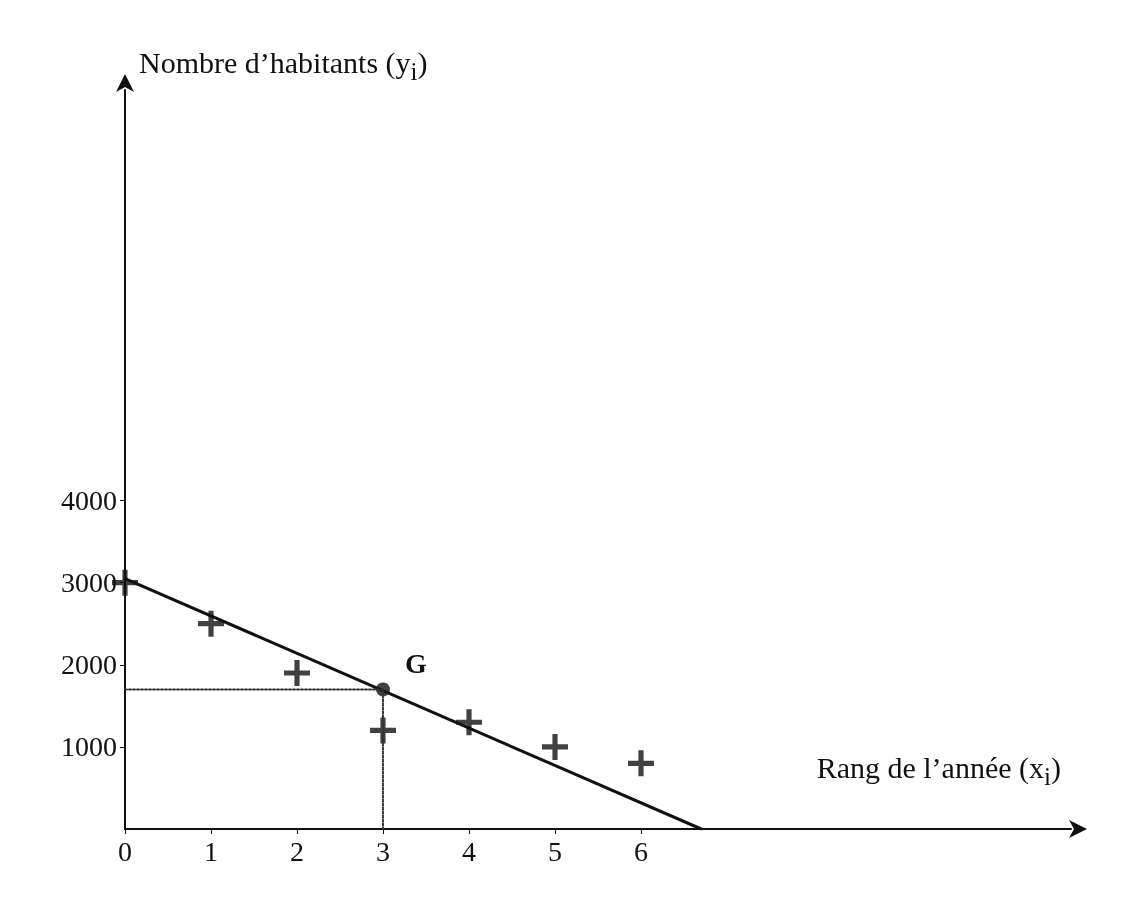 The image size is (1141, 899). I want to click on y-tick-label: 1000, so click(89, 747).